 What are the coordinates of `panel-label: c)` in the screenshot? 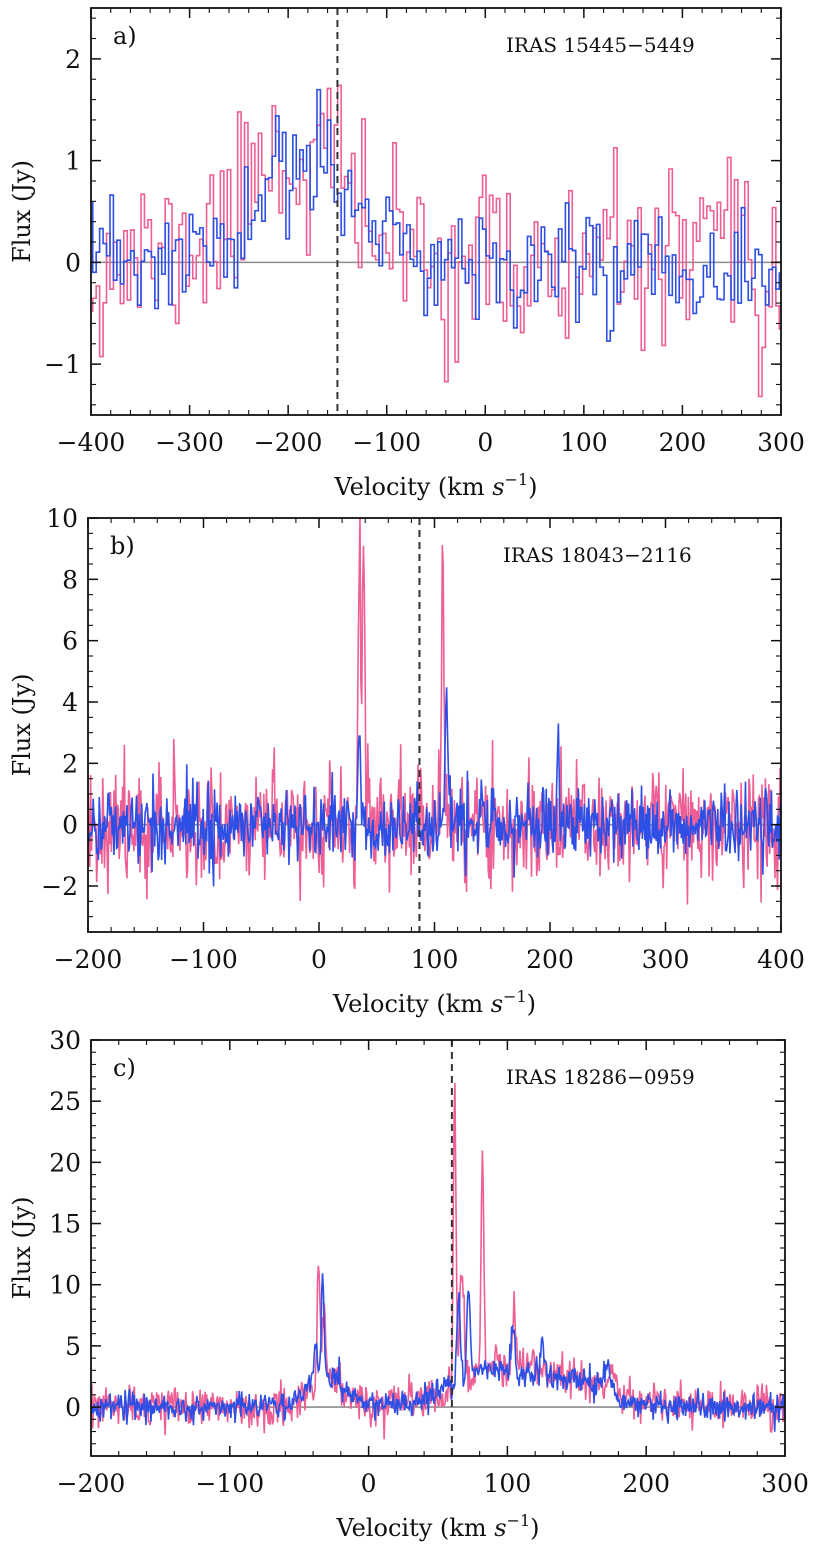 It's located at (124, 1068).